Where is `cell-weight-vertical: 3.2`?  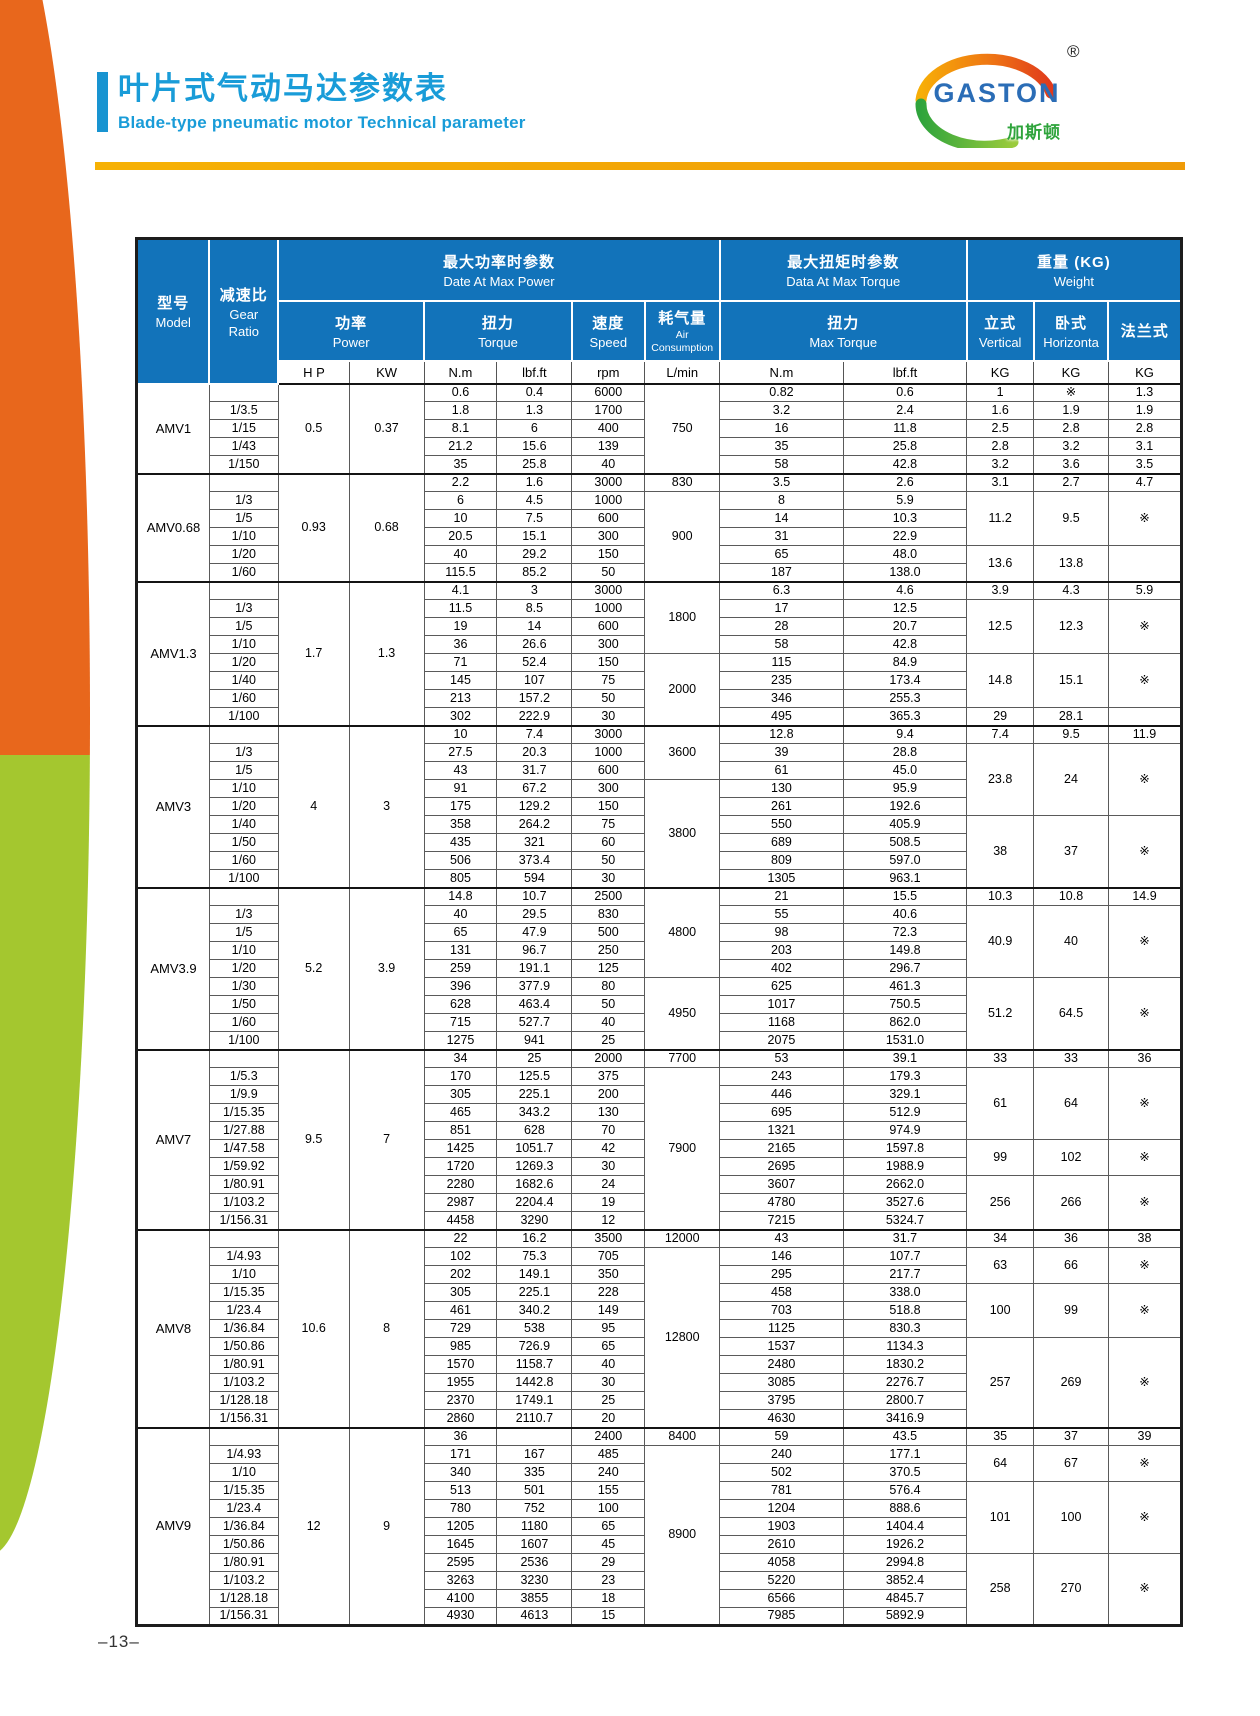
cell-weight-vertical: 3.2 is located at coordinates (1000, 464).